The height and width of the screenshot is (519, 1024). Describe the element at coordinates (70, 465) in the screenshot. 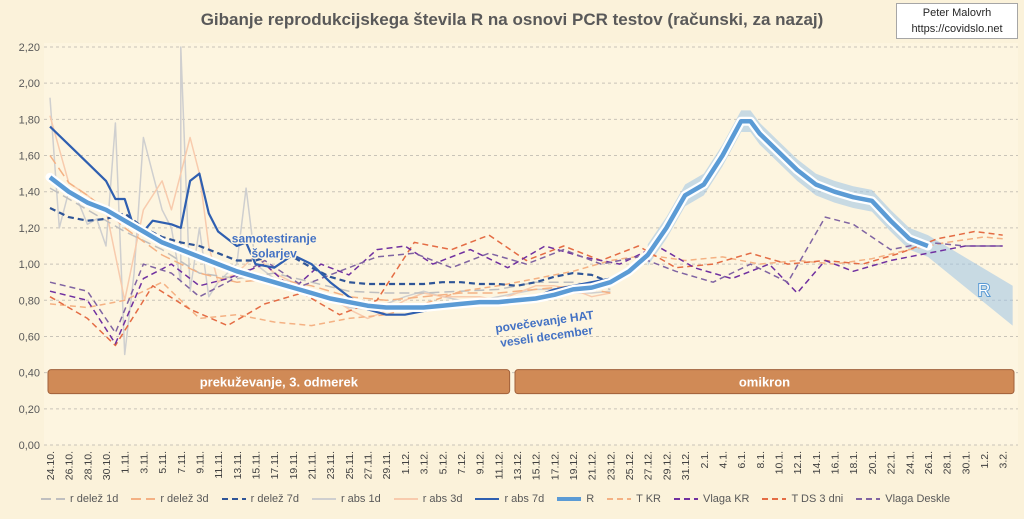

I see `x-tick-label: 26.10.` at that location.